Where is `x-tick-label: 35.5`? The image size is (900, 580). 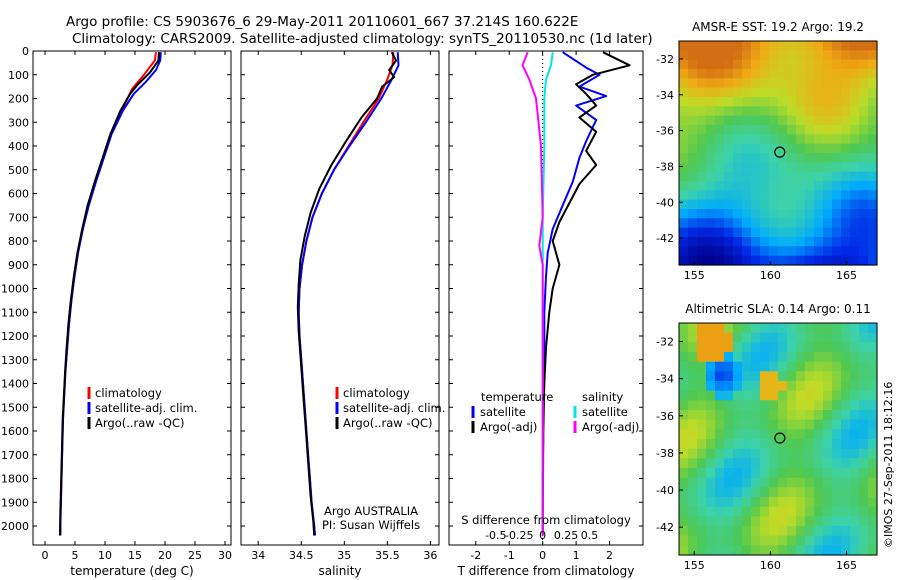
x-tick-label: 35.5 is located at coordinates (387, 555).